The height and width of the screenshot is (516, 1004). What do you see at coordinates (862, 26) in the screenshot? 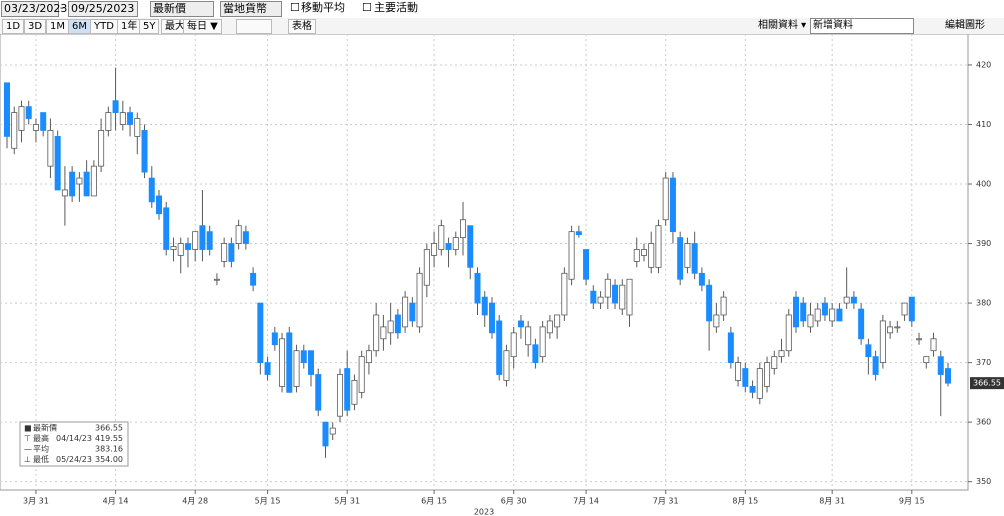
I see `add-data: 新增資料` at bounding box center [862, 26].